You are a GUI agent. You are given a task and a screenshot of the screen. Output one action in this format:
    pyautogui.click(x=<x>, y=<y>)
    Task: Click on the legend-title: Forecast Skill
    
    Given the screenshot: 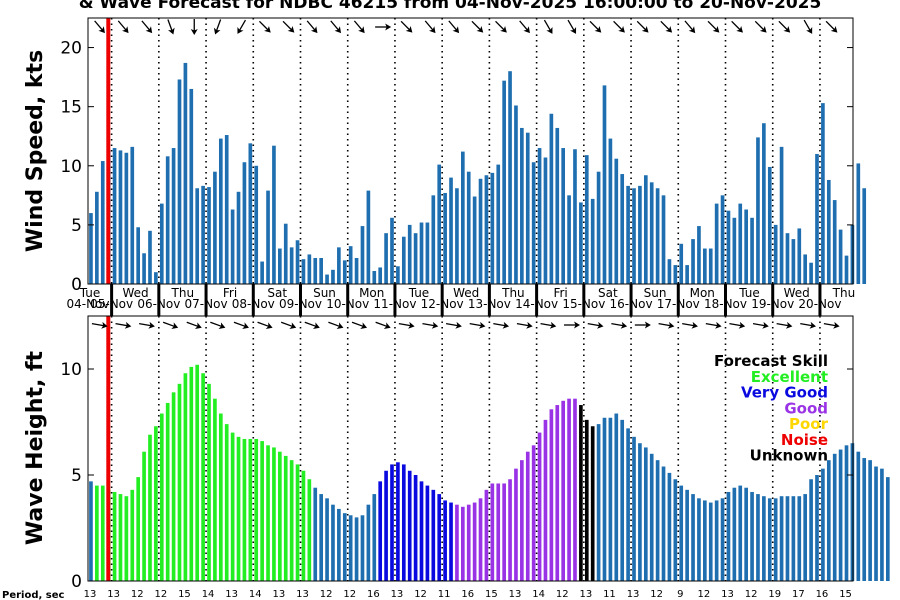 What is the action you would take?
    pyautogui.click(x=771, y=361)
    